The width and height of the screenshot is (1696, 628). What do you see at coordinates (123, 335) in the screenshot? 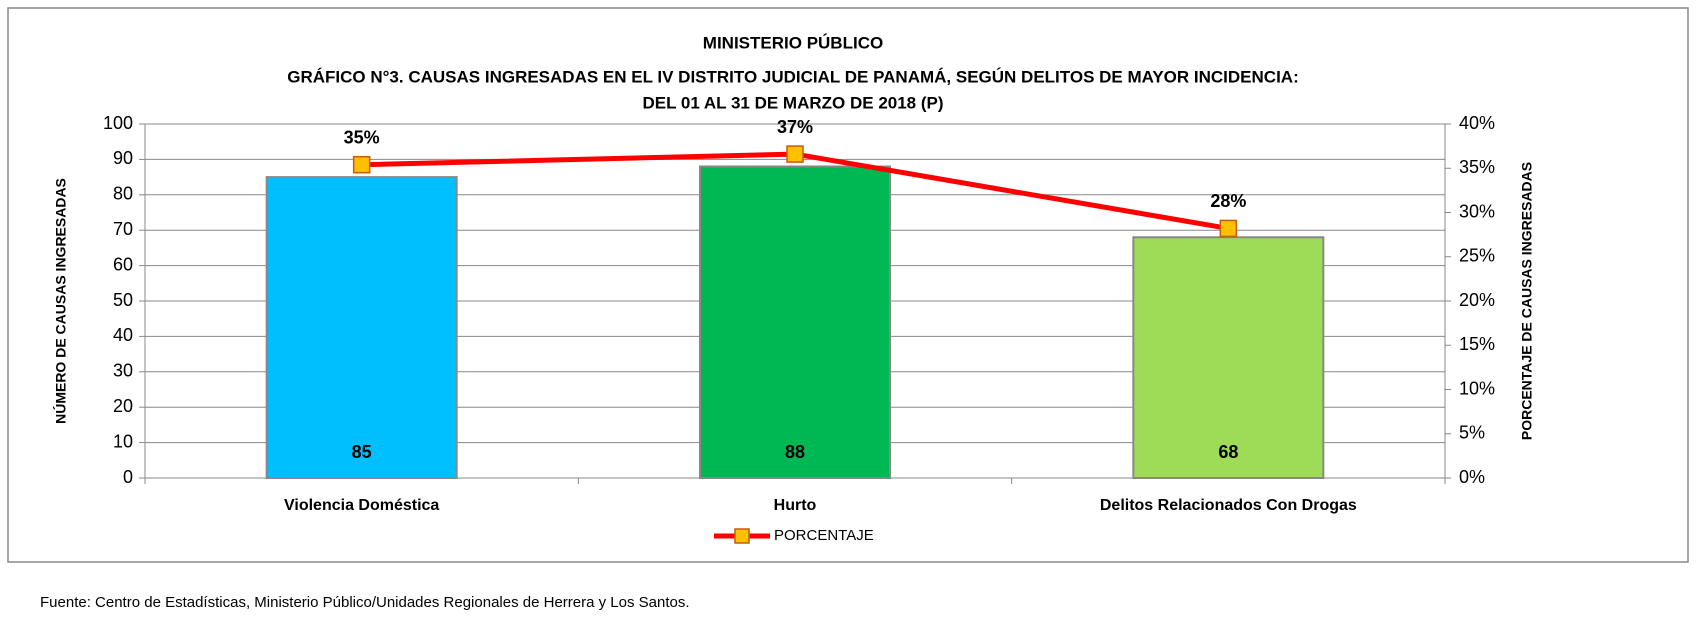
I see `y-tick-label: 40` at bounding box center [123, 335].